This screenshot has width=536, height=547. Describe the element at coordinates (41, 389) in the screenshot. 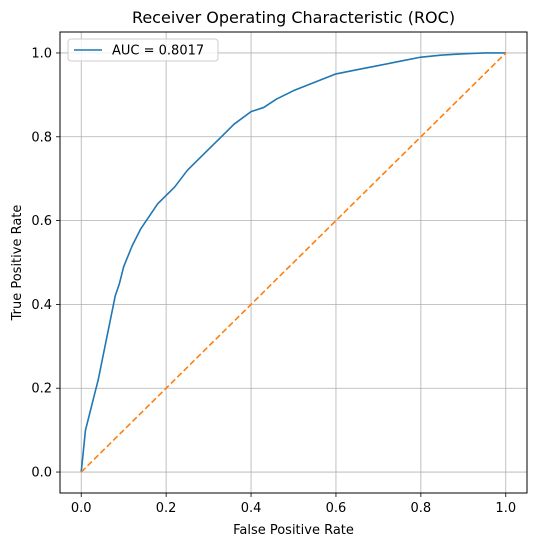

I see `y-tick-label: 0.2` at that location.